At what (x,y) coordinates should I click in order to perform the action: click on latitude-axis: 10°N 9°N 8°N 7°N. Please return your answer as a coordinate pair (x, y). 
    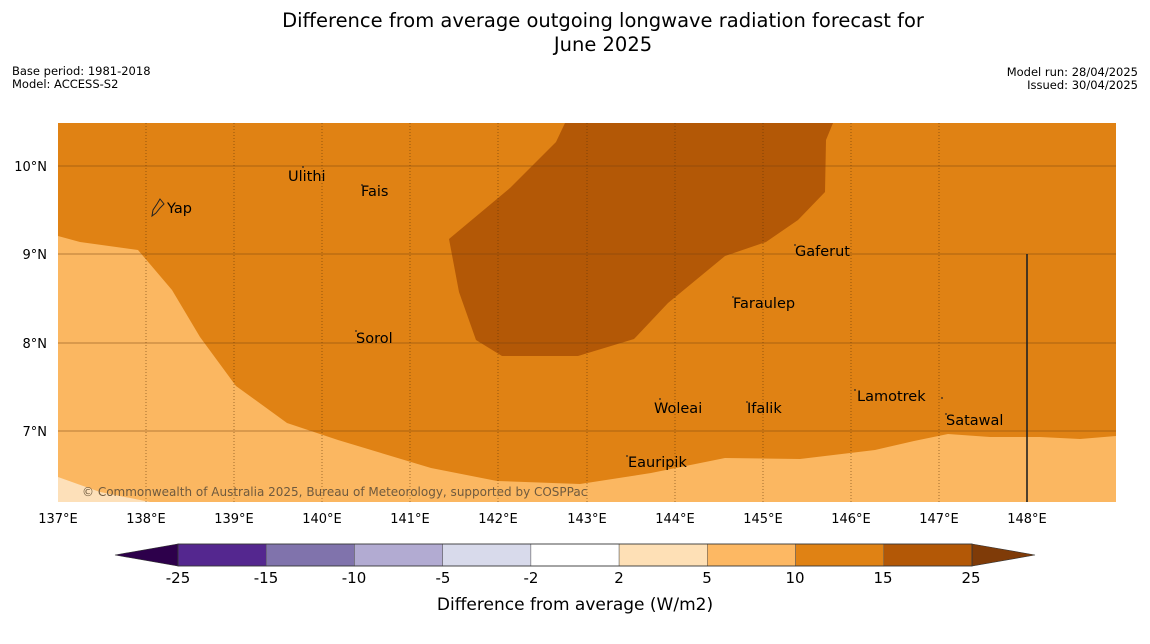
    Looking at the image, I should click on (30, 300).